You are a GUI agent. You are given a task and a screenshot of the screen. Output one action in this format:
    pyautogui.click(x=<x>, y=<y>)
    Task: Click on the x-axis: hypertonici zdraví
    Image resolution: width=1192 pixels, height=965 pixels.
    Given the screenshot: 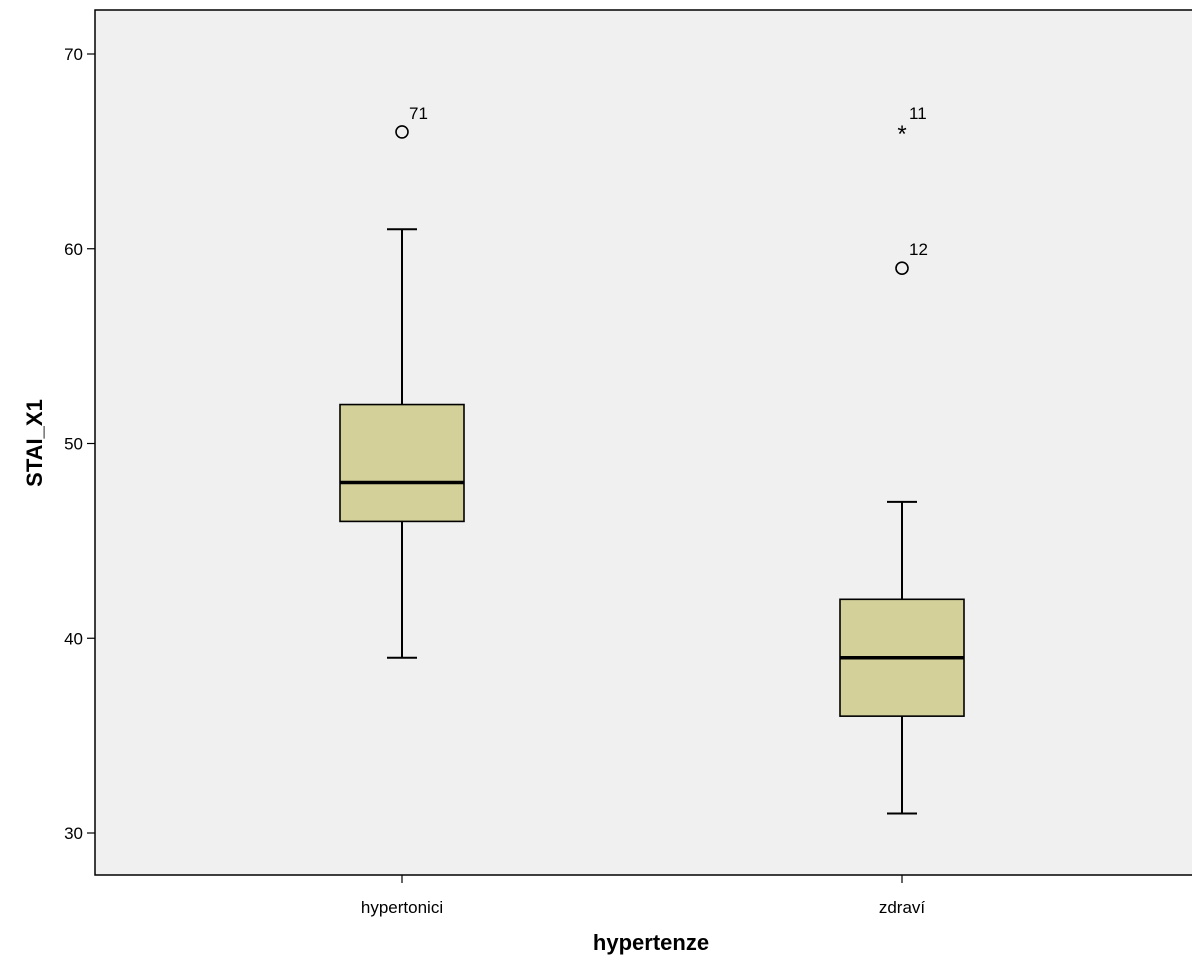 What is the action you would take?
    pyautogui.click(x=643, y=896)
    